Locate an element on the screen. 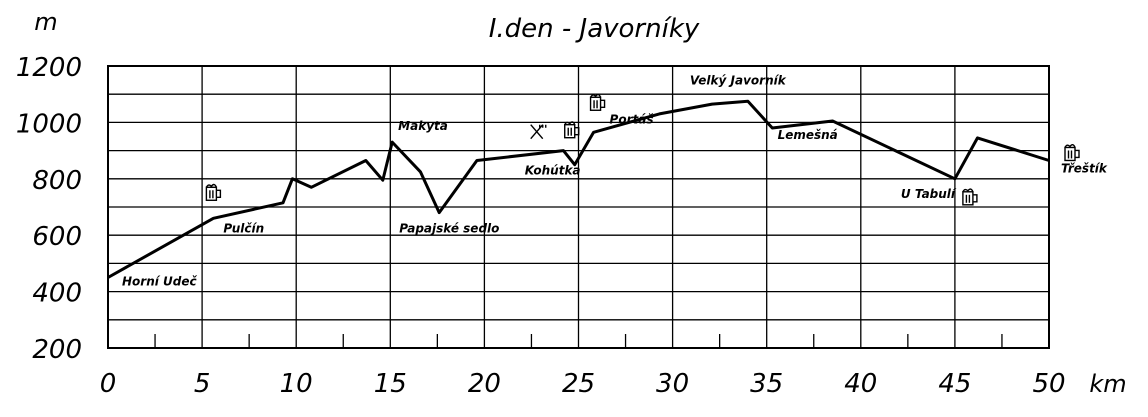  y-tick-label: 800 is located at coordinates (57, 181).